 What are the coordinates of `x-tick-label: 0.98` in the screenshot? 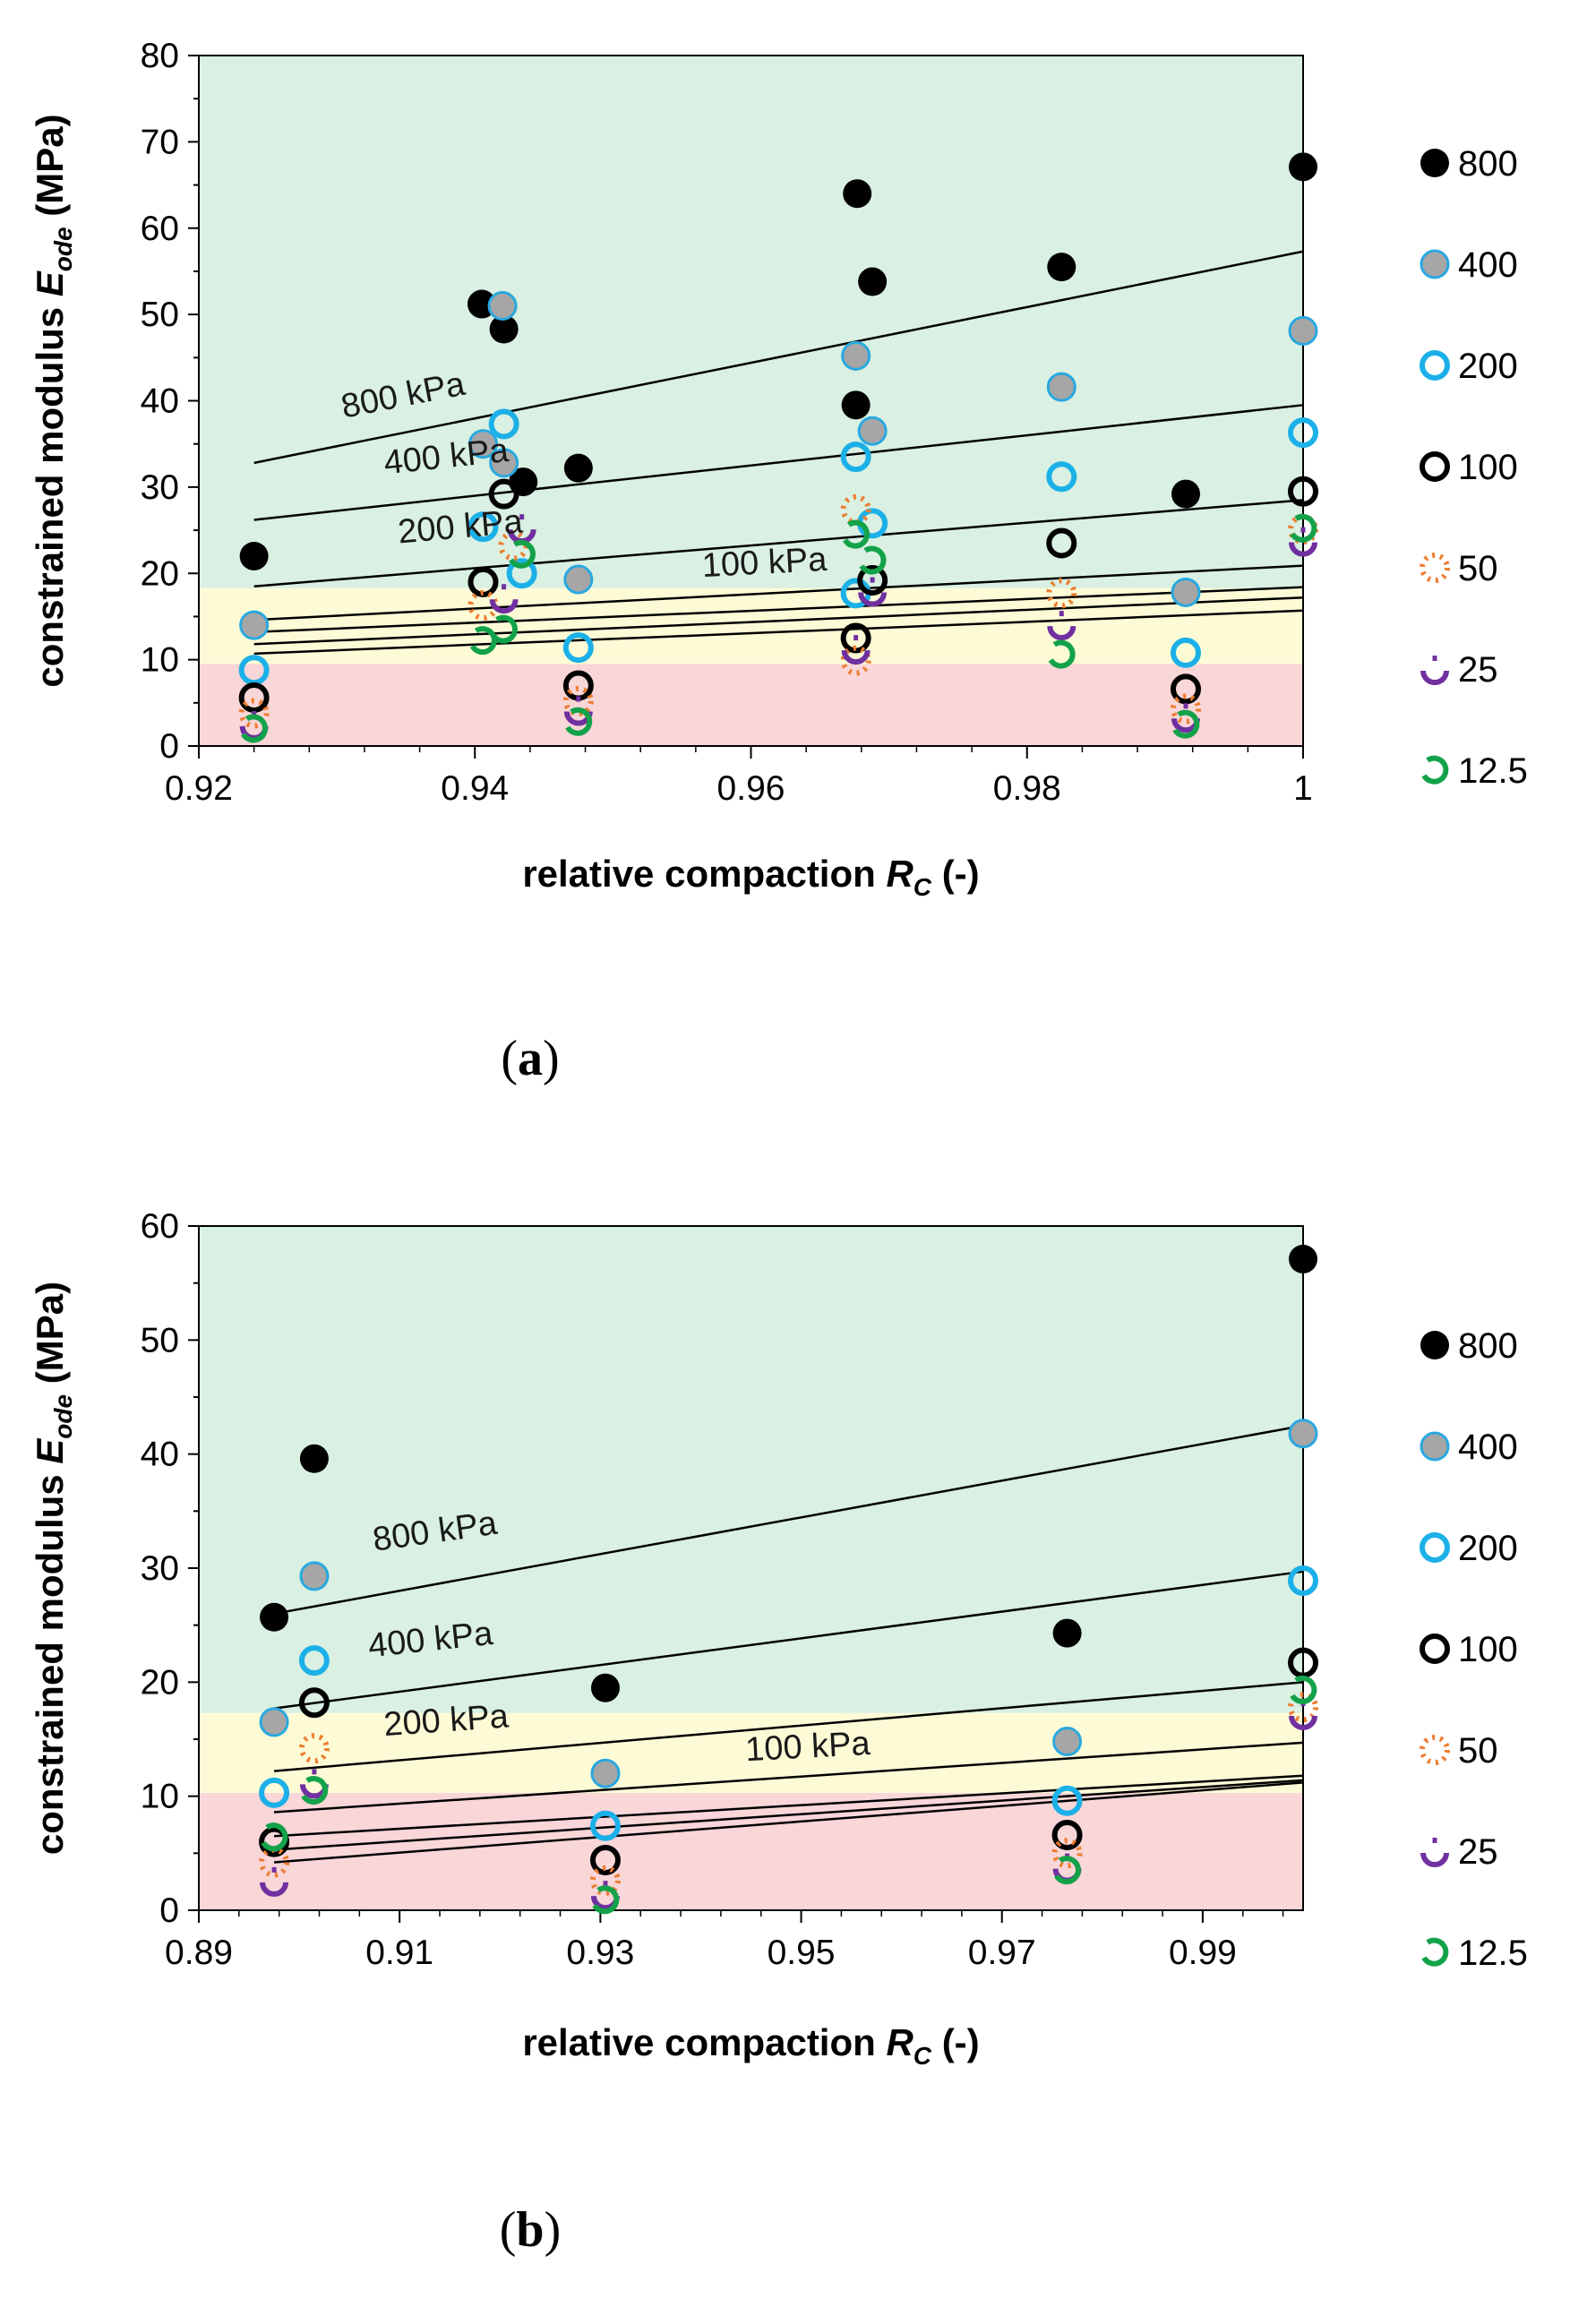 It's located at (1027, 788).